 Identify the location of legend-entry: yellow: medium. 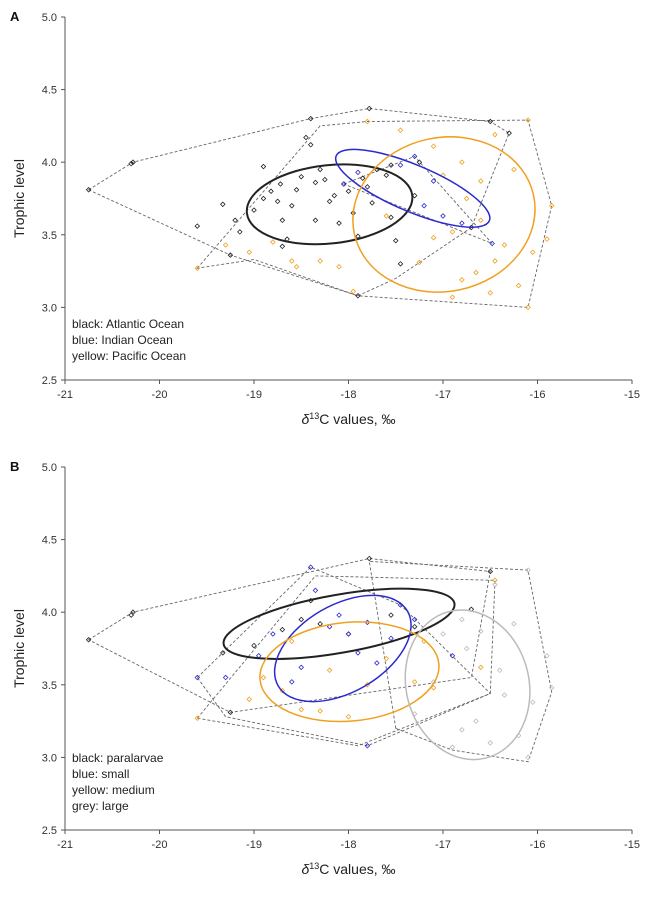
(113, 790).